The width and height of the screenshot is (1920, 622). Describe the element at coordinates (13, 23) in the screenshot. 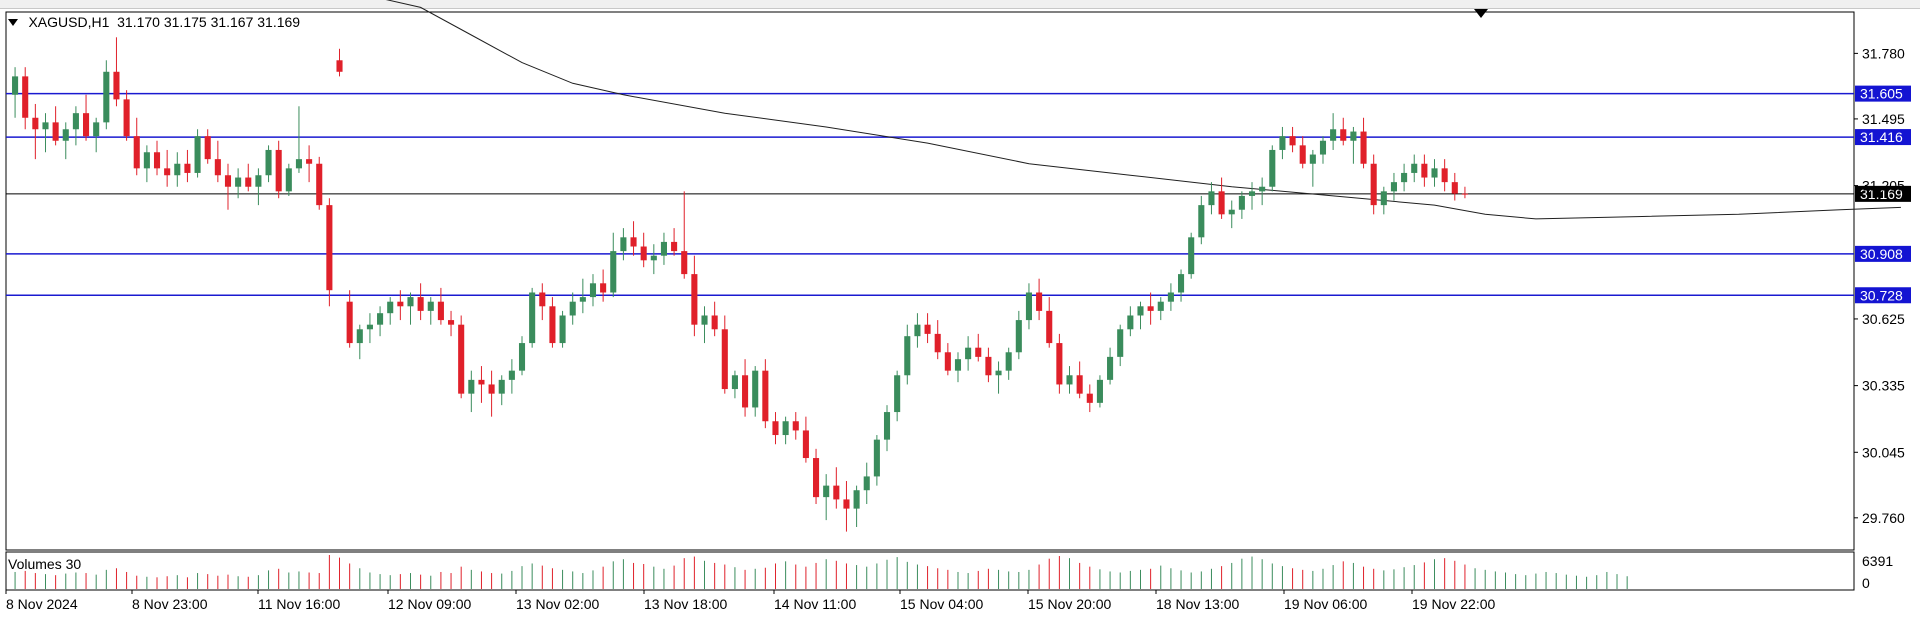

I see `collapse-triangle-icon` at that location.